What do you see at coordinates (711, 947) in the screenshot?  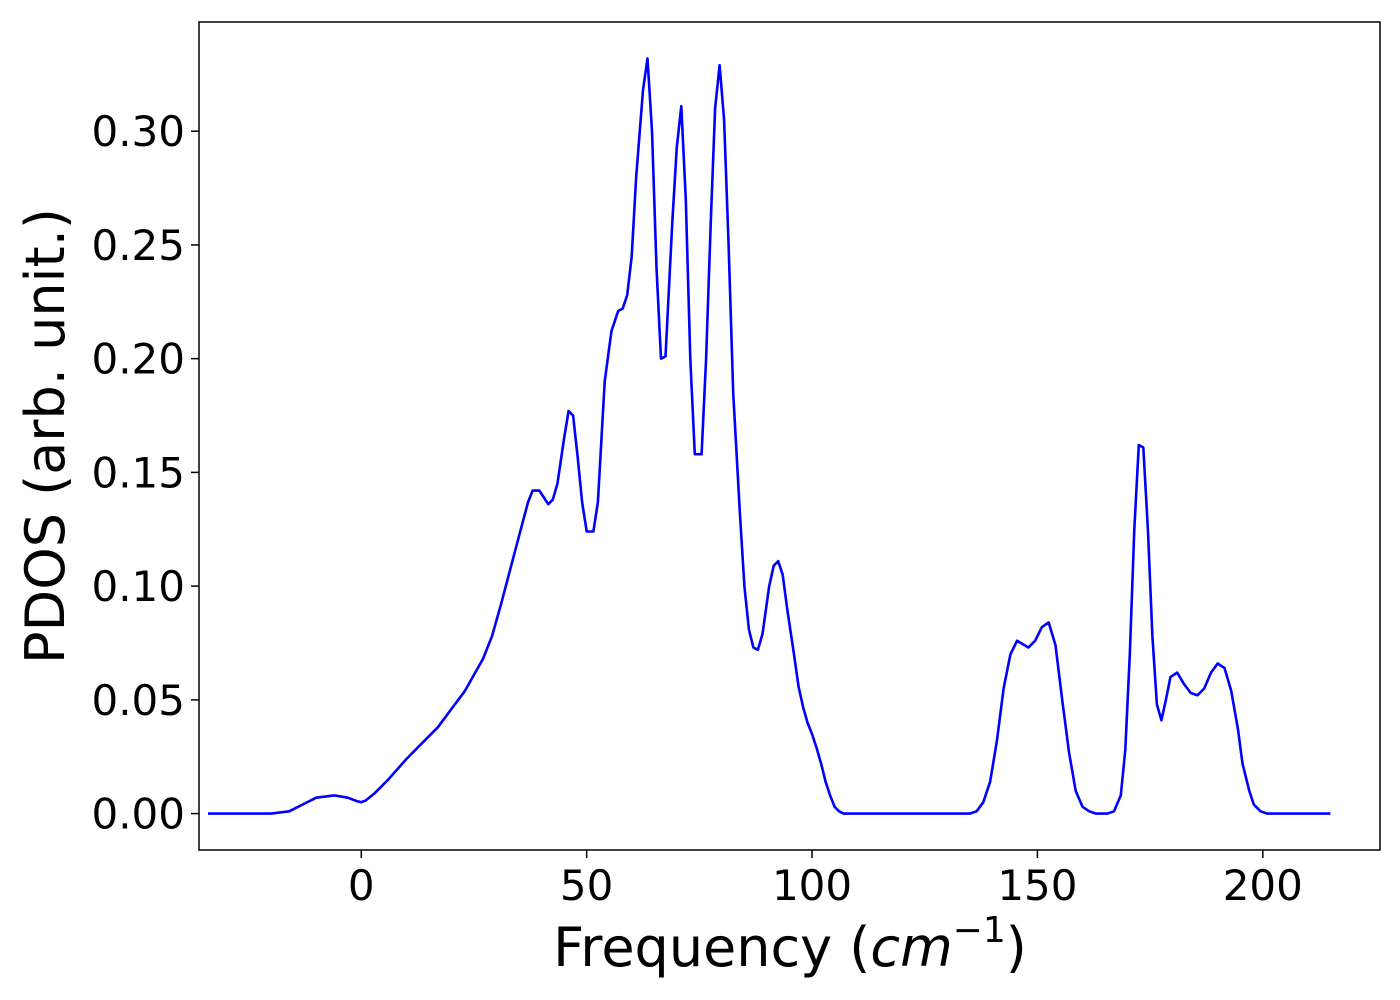 I see `x-axis-label-text: Frequency (` at bounding box center [711, 947].